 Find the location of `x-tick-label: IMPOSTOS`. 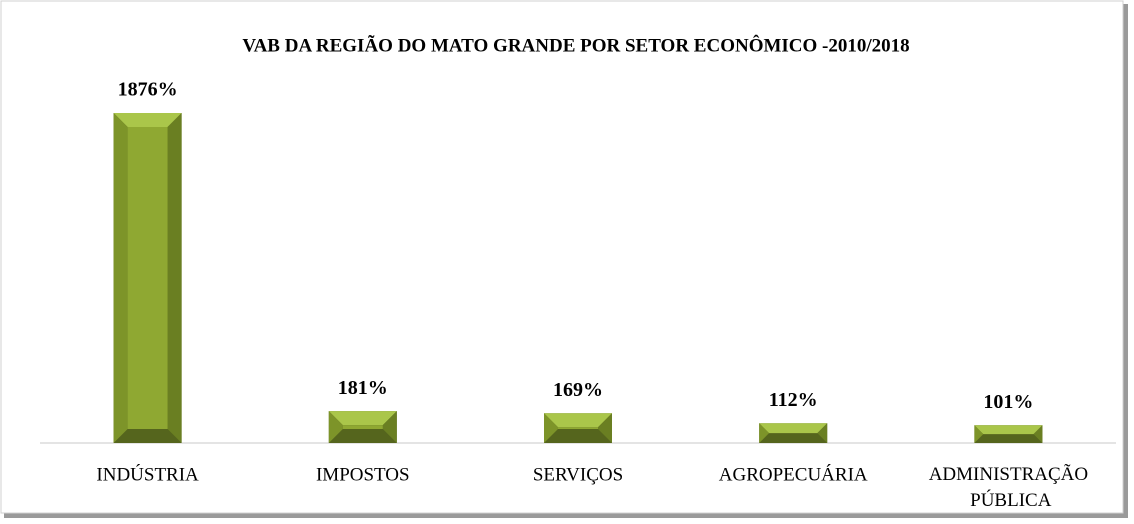

x-tick-label: IMPOSTOS is located at coordinates (363, 474).